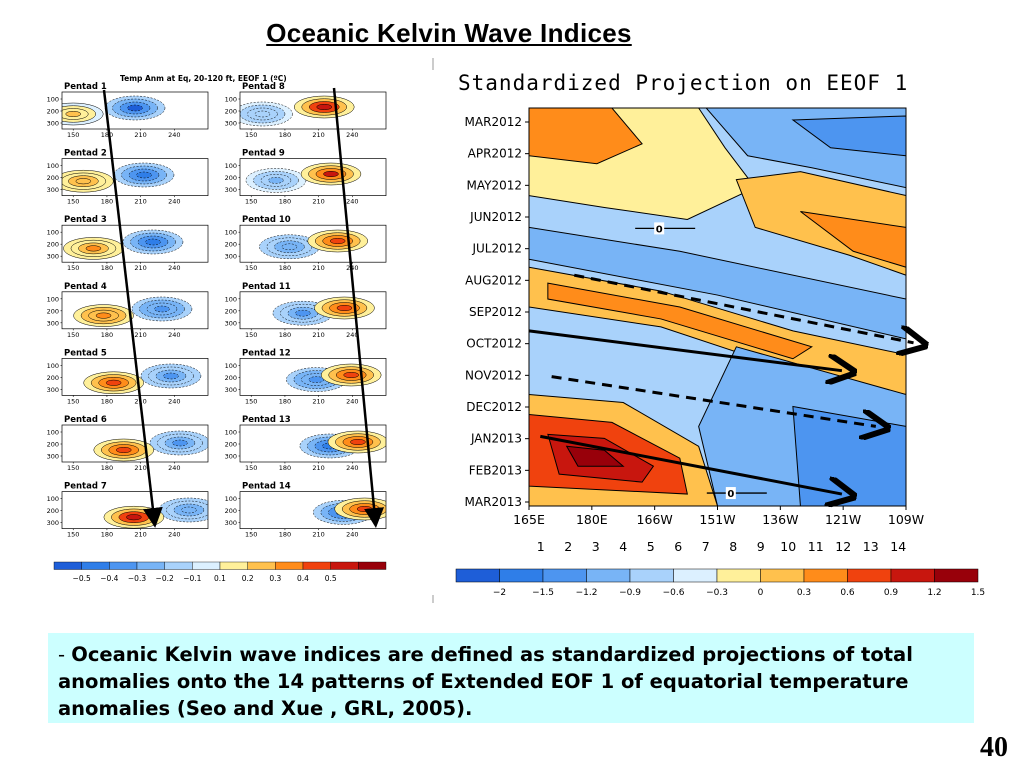 This screenshot has height=768, width=1024. What do you see at coordinates (683, 83) in the screenshot?
I see `right-chart-title: Standardized Projection on EEOF 1` at bounding box center [683, 83].